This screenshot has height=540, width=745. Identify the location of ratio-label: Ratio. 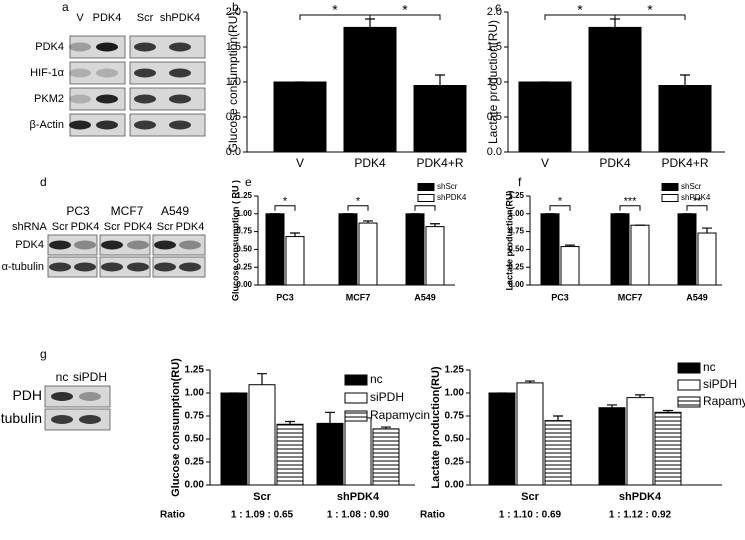
(172, 515).